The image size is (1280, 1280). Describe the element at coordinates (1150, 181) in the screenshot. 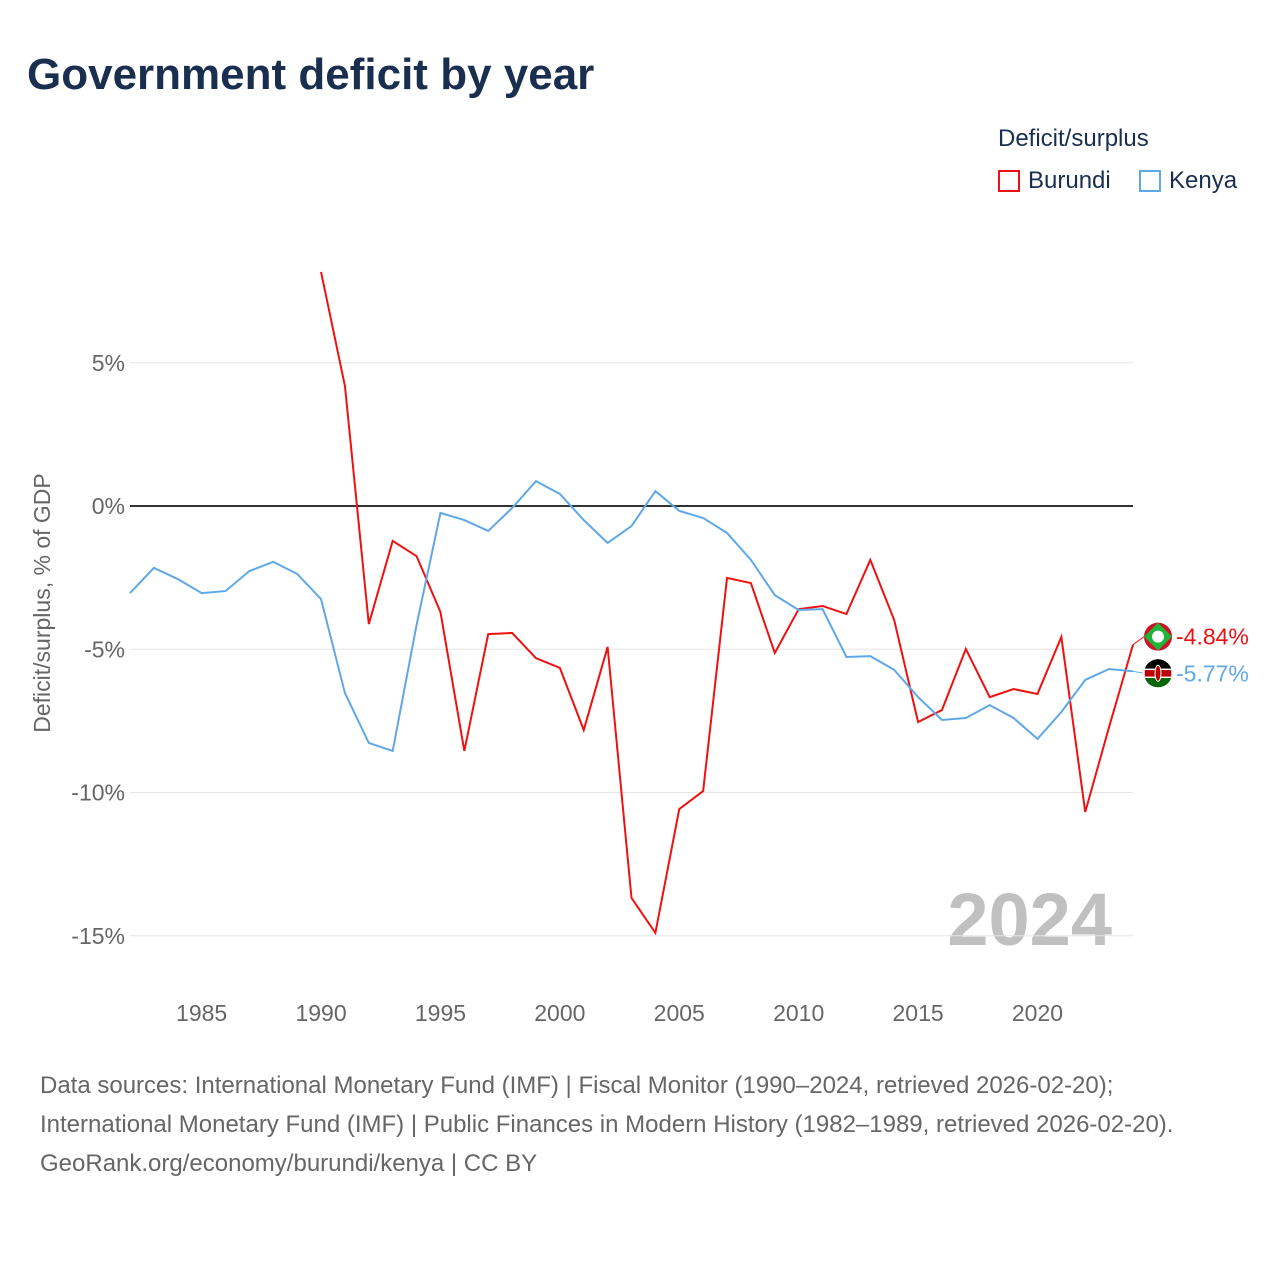

I see `legend-swatch-kenya` at that location.